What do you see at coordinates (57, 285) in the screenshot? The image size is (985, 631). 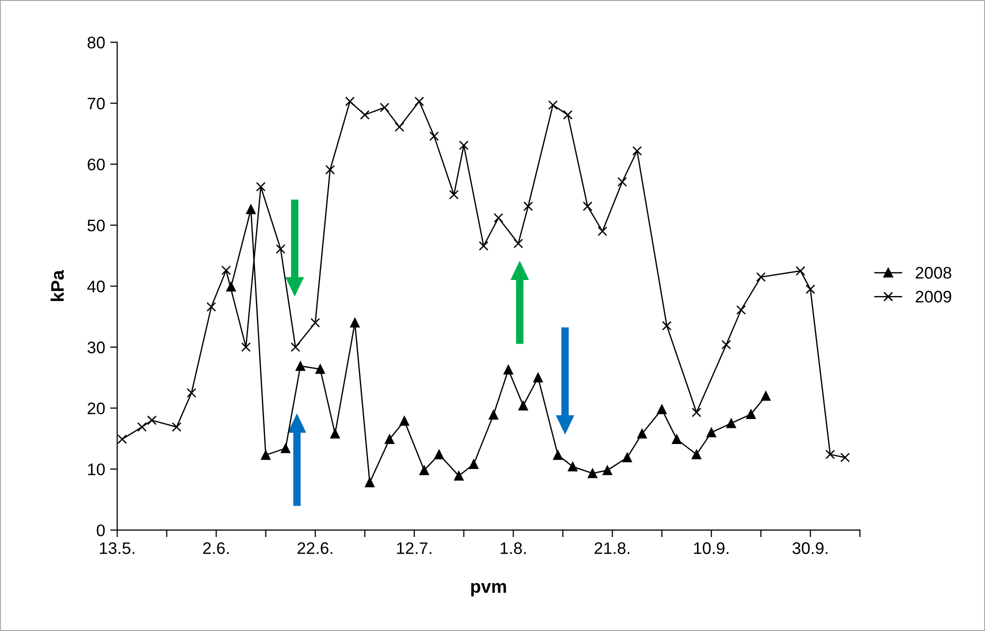 I see `y-axis-title: kPa` at bounding box center [57, 285].